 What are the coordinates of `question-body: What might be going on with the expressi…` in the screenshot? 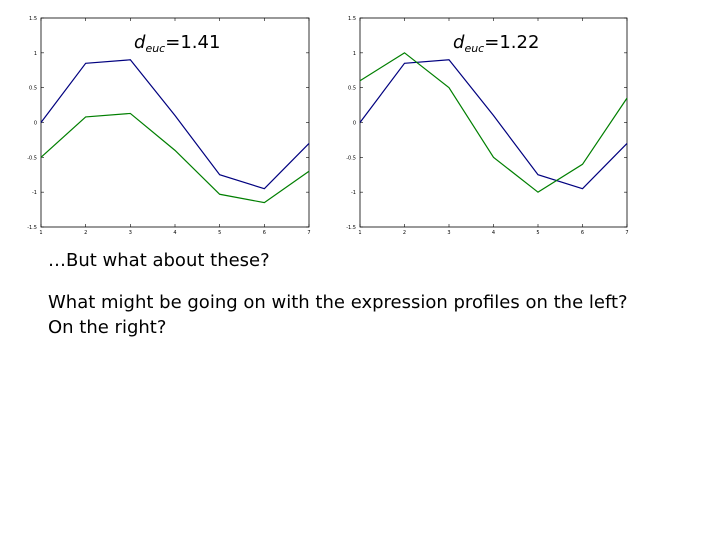 It's located at (338, 315).